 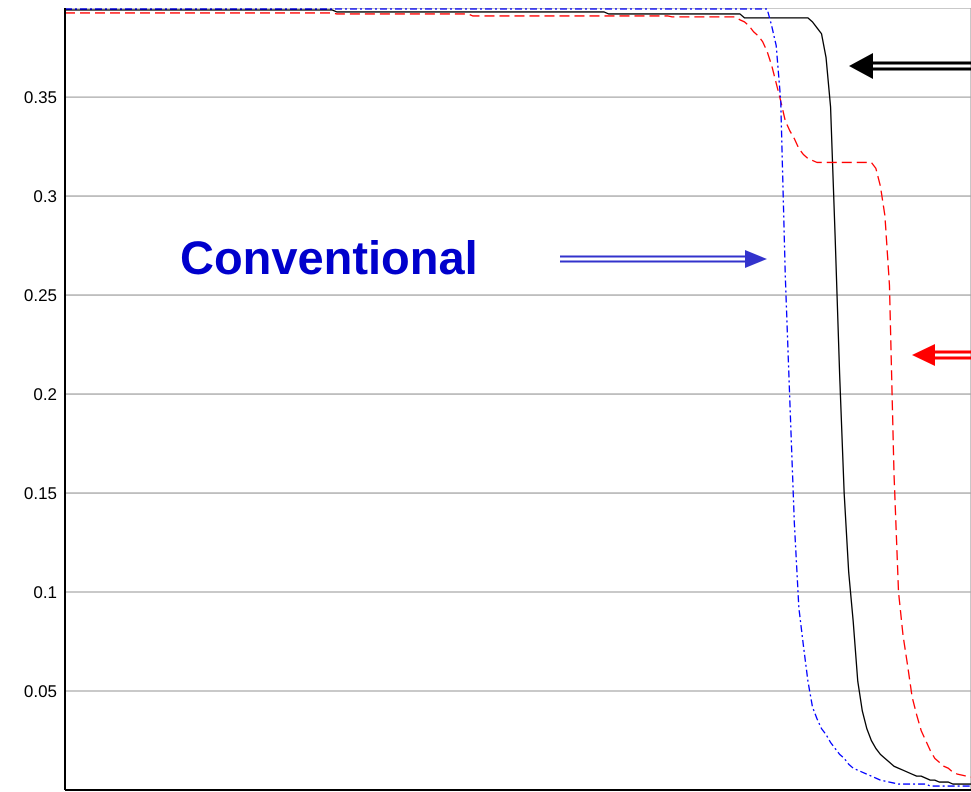 What do you see at coordinates (45, 394) in the screenshot?
I see `y-tick-label: 0.2` at bounding box center [45, 394].